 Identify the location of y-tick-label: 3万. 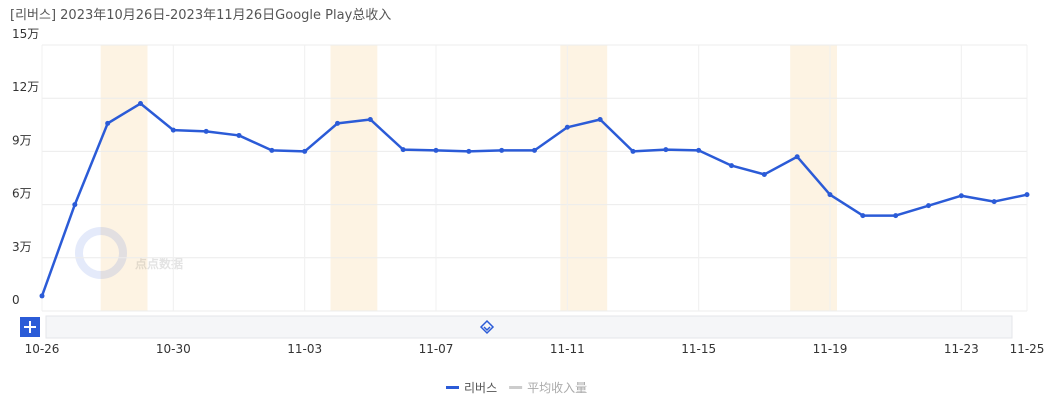
(22, 247).